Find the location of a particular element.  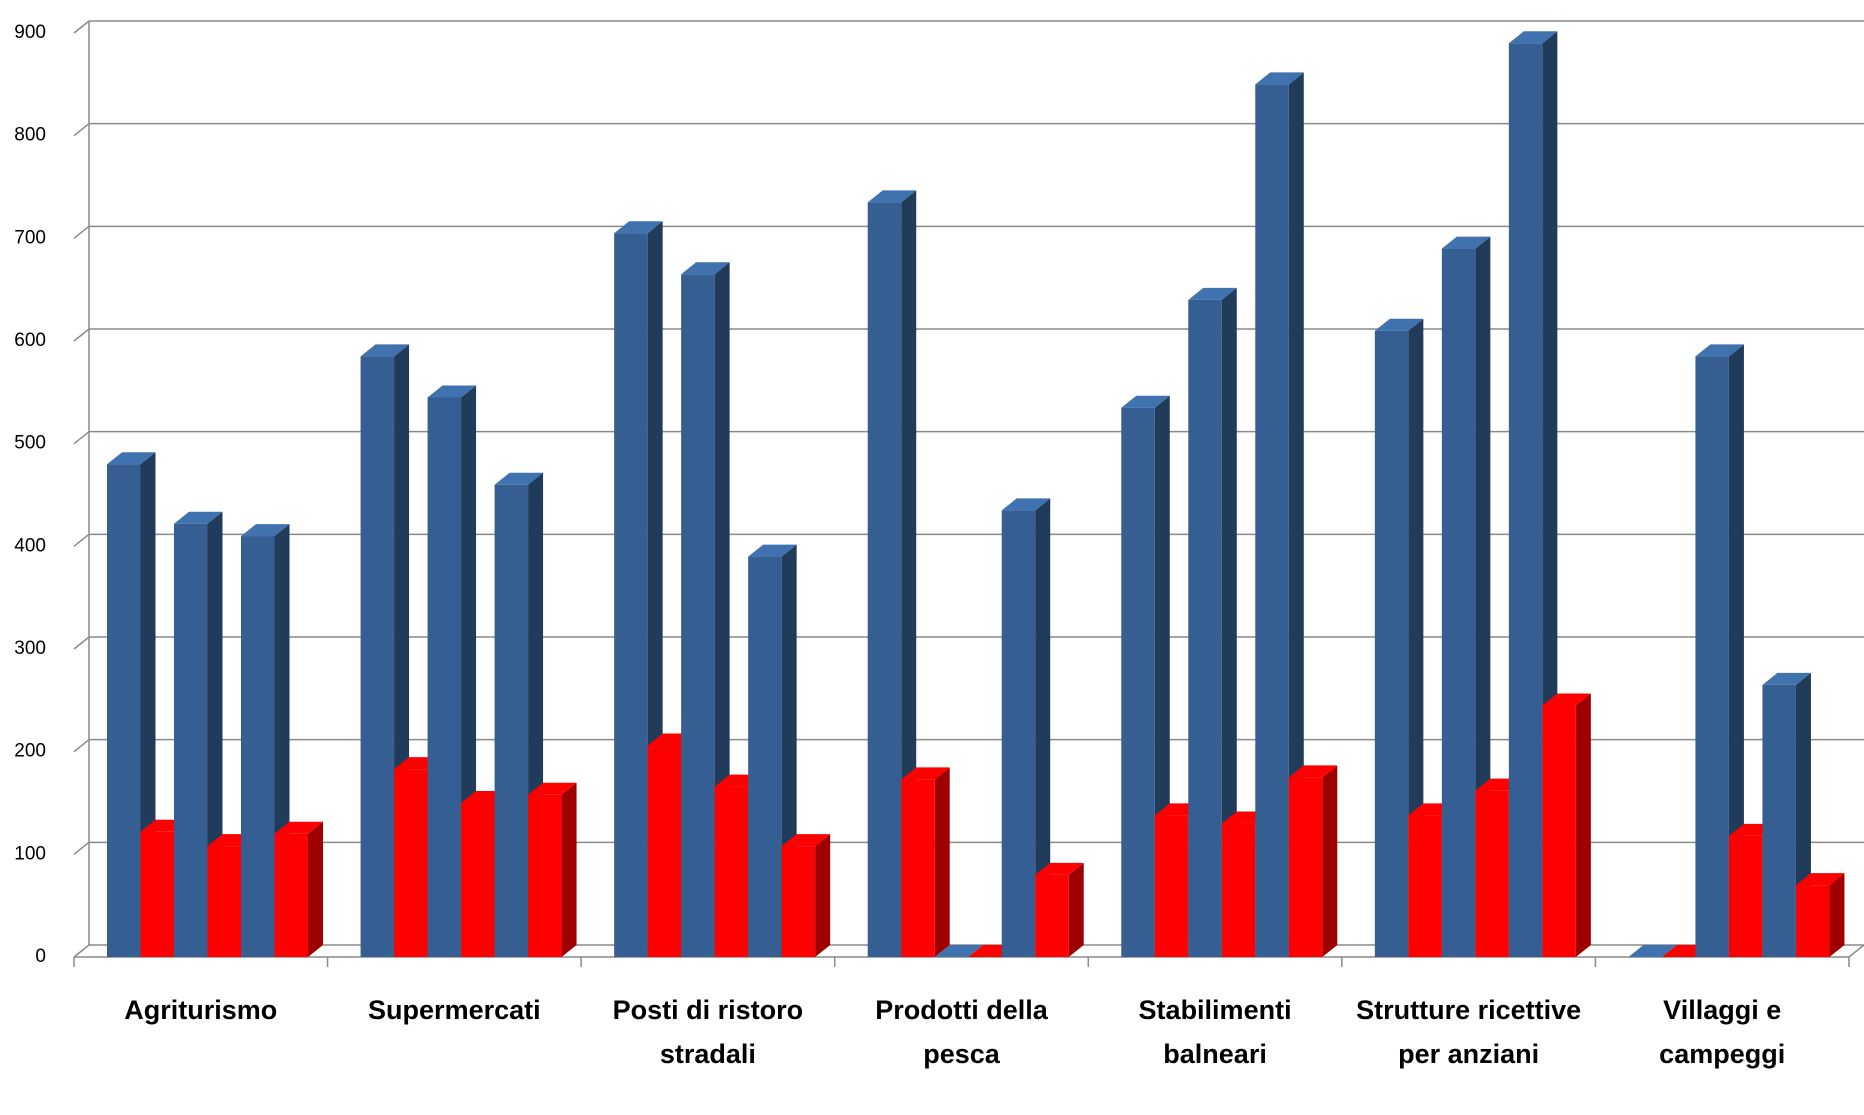

x-tick-label: Prodotti della pesca is located at coordinates (961, 1032).